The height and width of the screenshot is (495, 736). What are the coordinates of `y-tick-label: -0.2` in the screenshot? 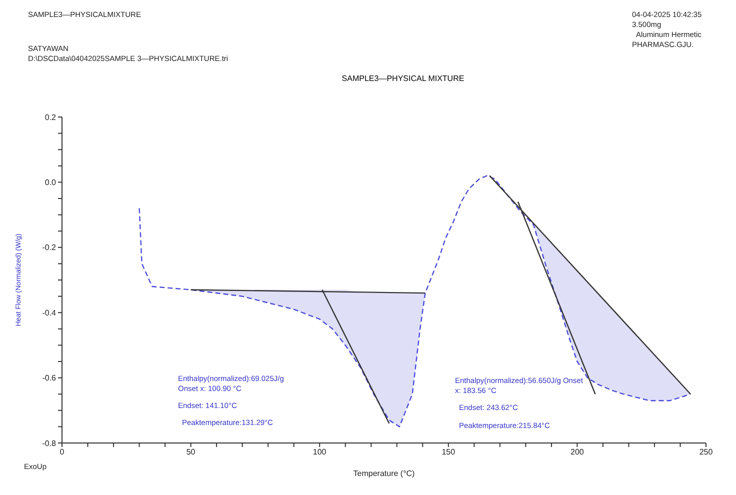 It's located at (49, 247).